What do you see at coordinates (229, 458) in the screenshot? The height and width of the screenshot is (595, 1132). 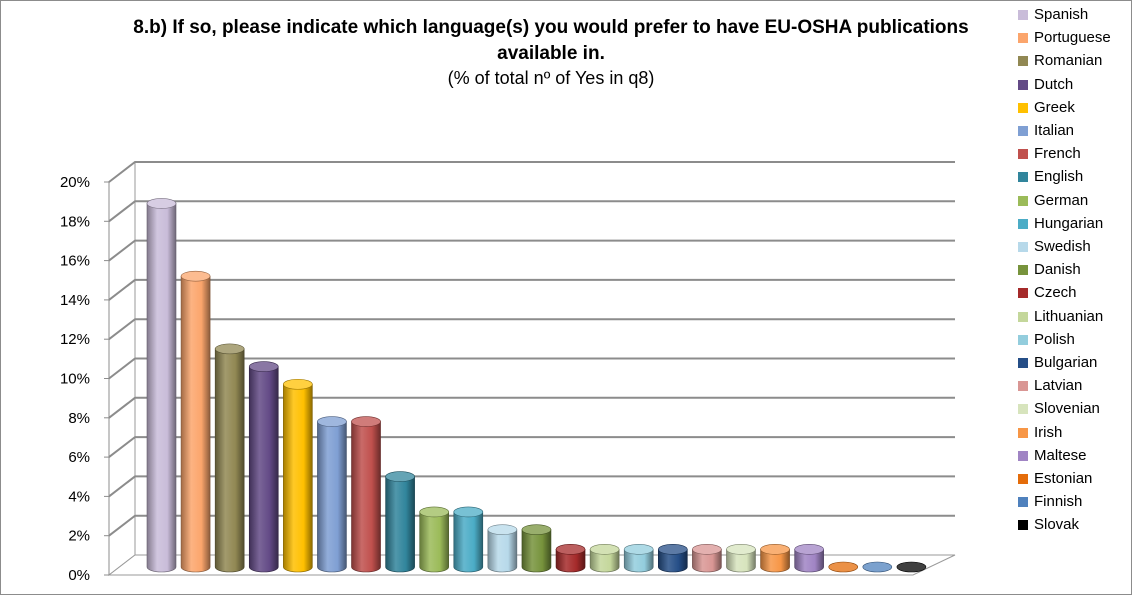 I see `bar-romanian` at bounding box center [229, 458].